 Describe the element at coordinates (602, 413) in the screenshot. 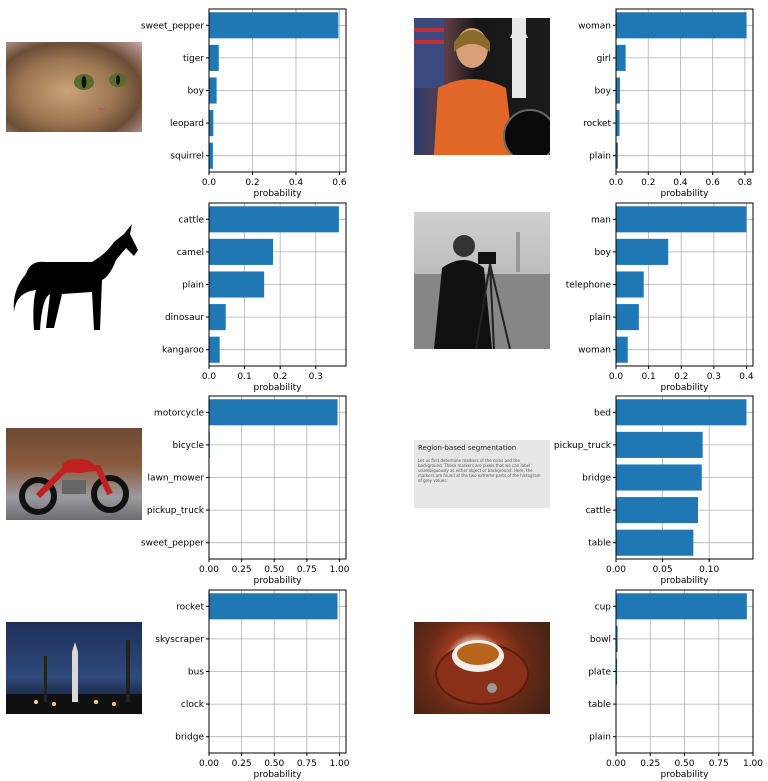

I see `category-label: bed` at that location.